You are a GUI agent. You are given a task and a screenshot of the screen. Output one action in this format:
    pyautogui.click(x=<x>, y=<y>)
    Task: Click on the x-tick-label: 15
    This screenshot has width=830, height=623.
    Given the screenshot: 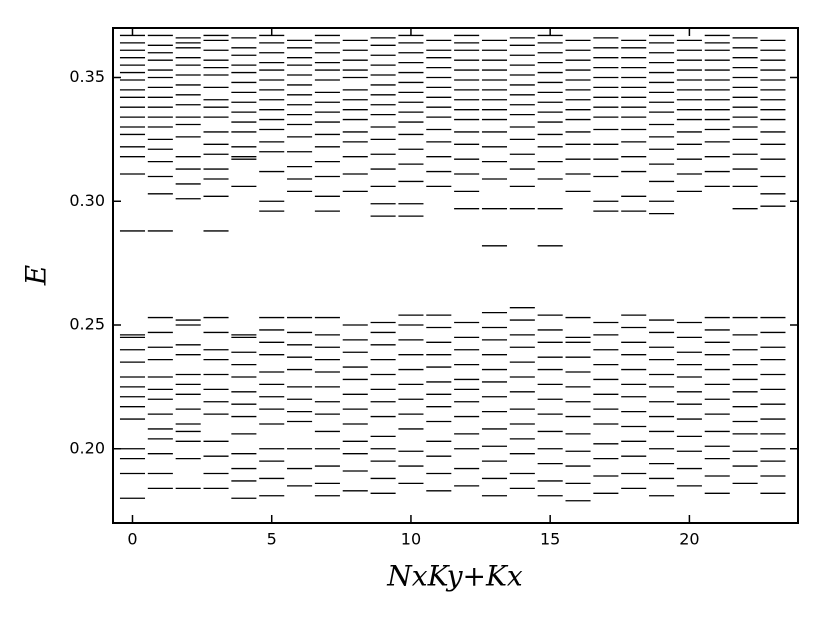 What is the action you would take?
    pyautogui.click(x=550, y=539)
    